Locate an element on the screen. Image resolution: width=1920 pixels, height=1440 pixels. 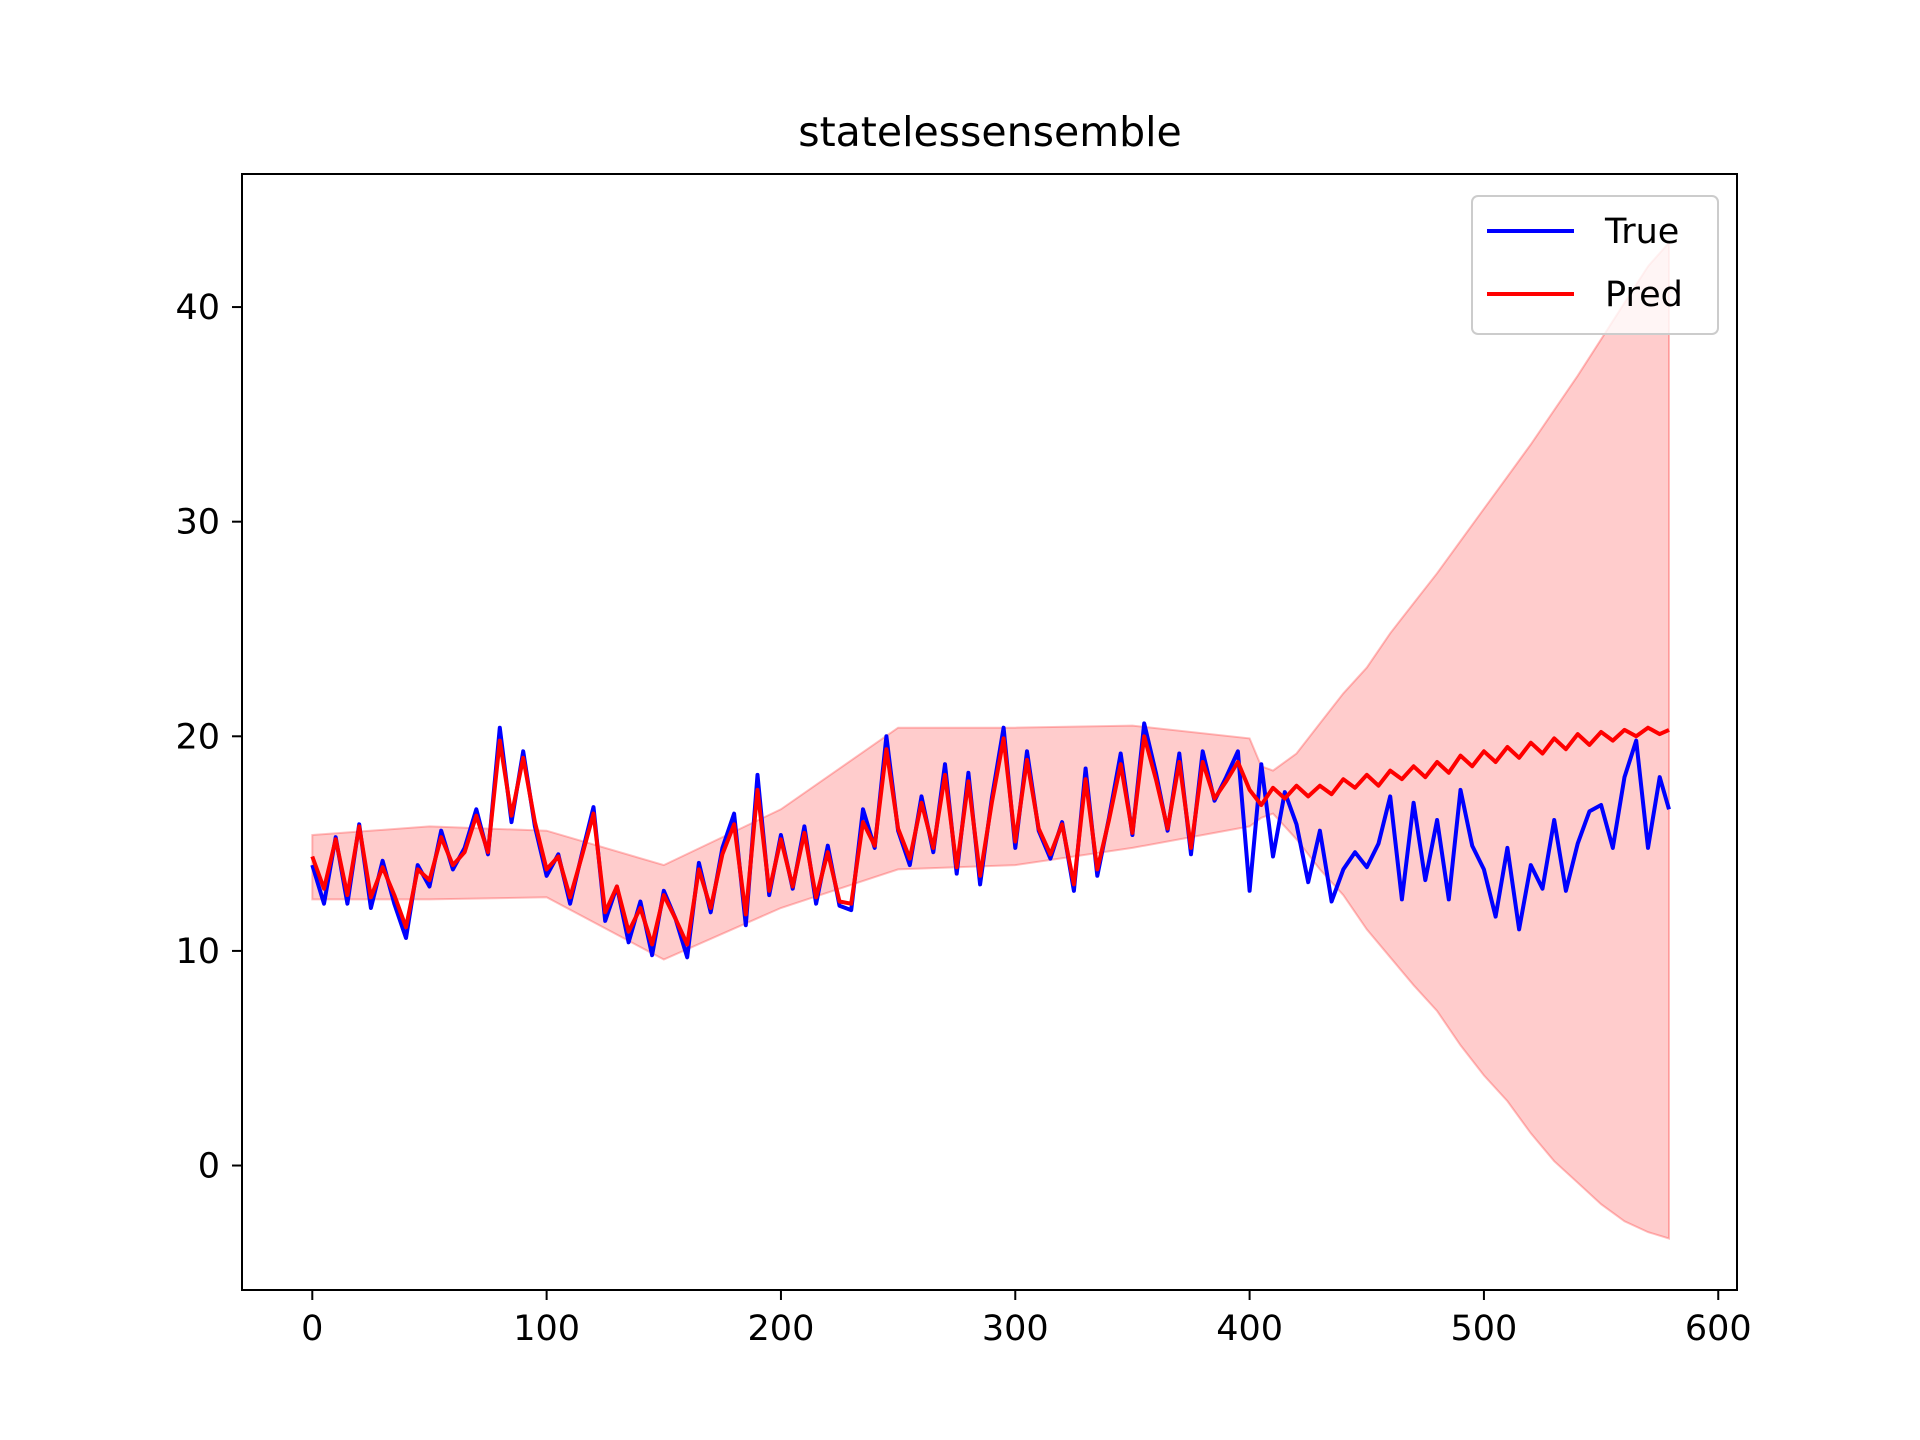
y-tick-label: 0 is located at coordinates (209, 1167).